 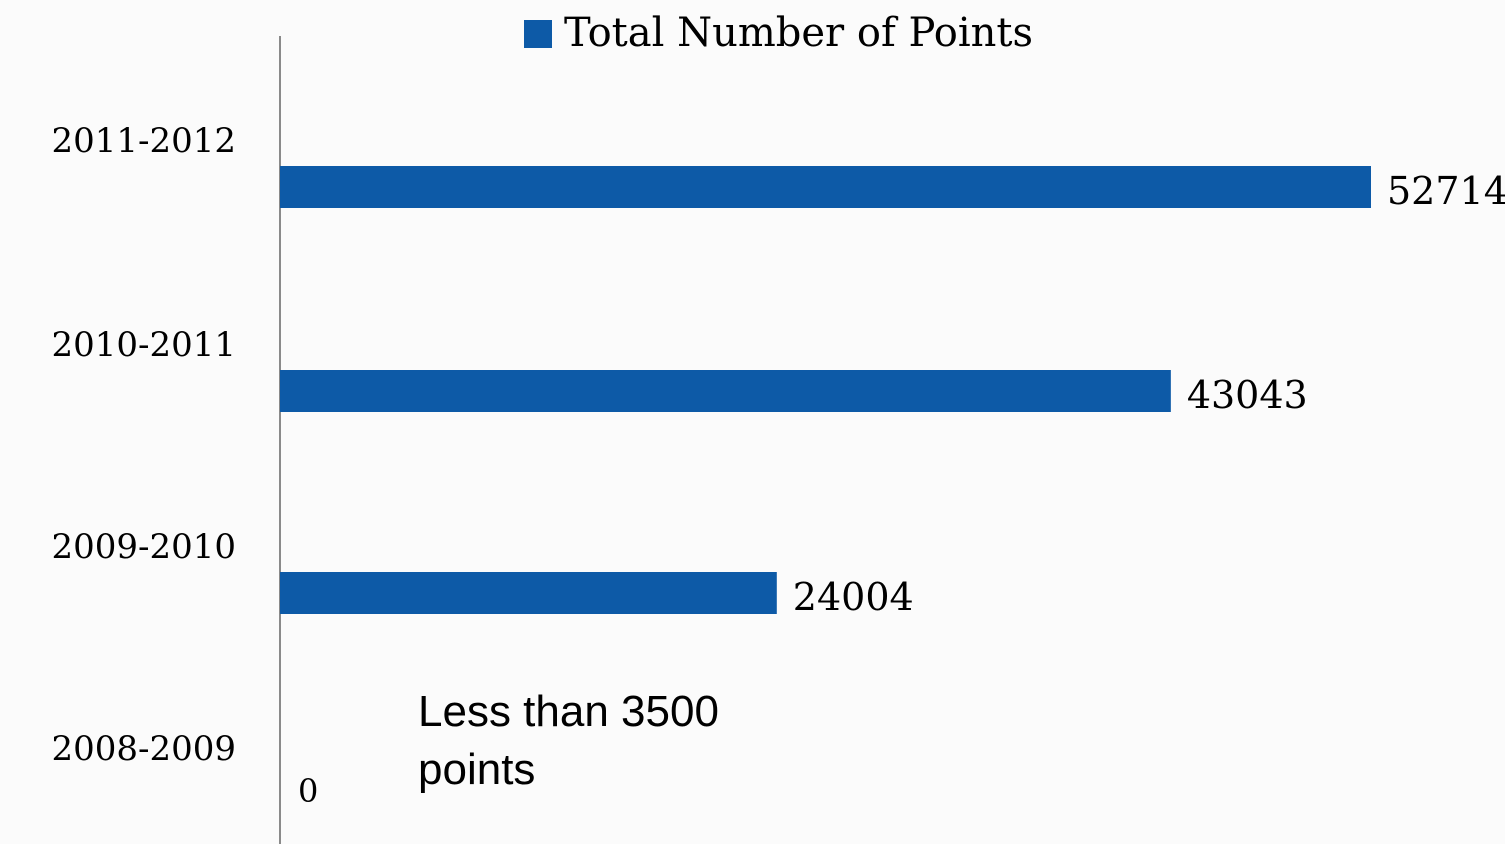 I want to click on annotation-text: Less than 3500 points, so click(x=568, y=741).